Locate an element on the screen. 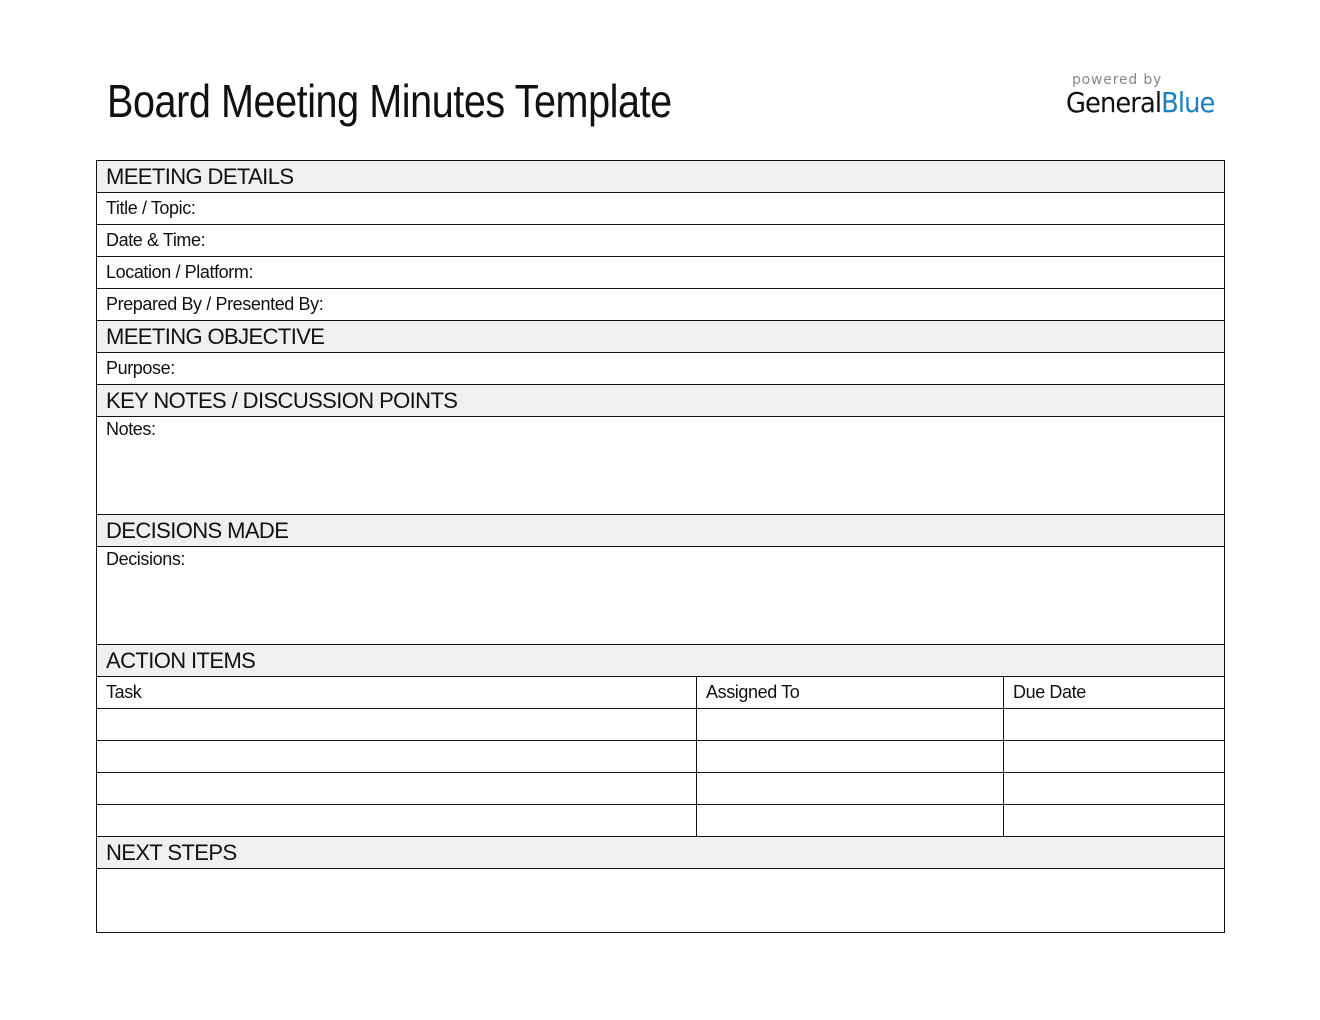  generalblue-logo: powered by GeneralBlue is located at coordinates (1146, 95).